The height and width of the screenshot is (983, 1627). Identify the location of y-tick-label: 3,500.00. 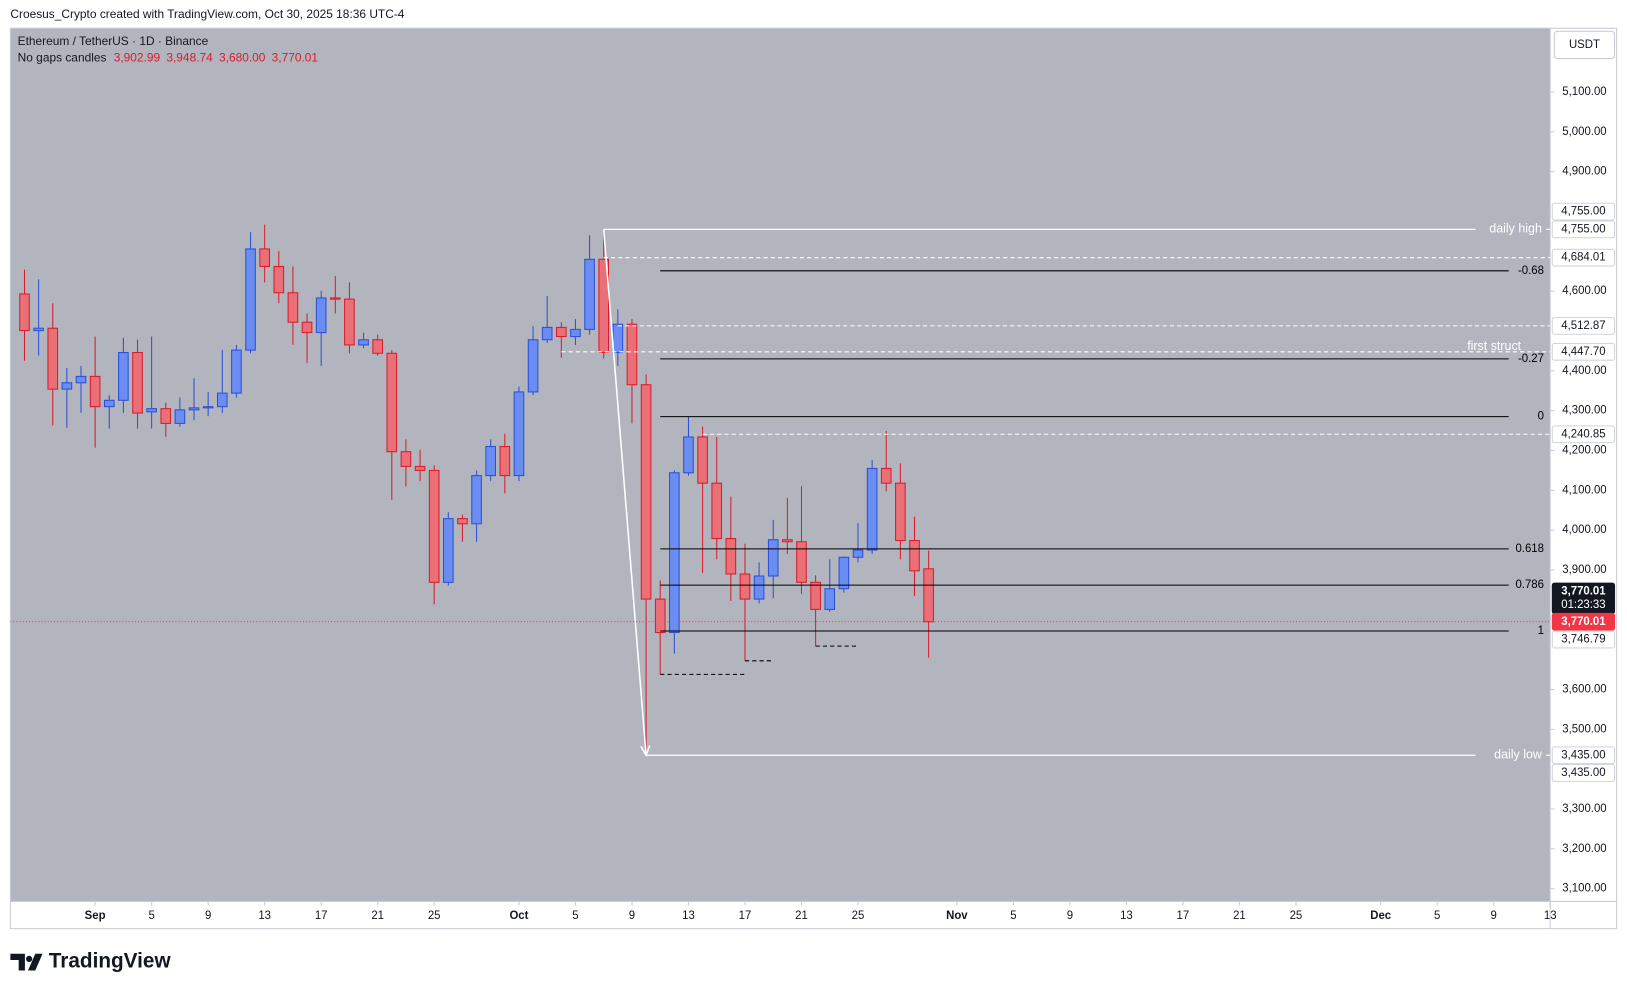
(1584, 729).